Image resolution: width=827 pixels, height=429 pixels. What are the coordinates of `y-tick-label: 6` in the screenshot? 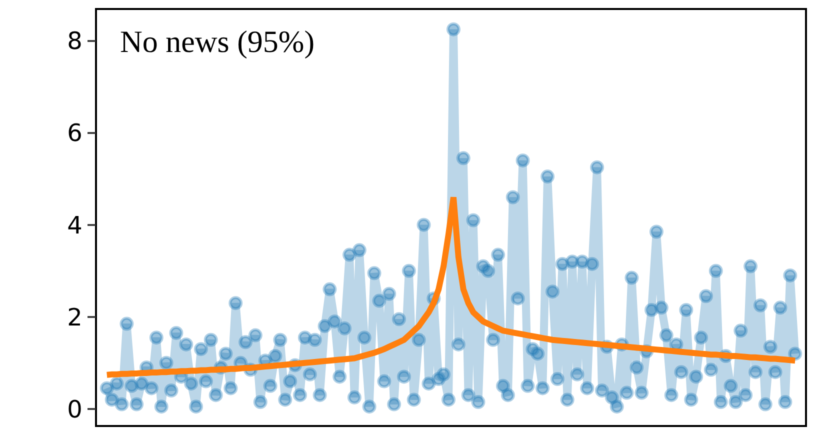 It's located at (74, 133).